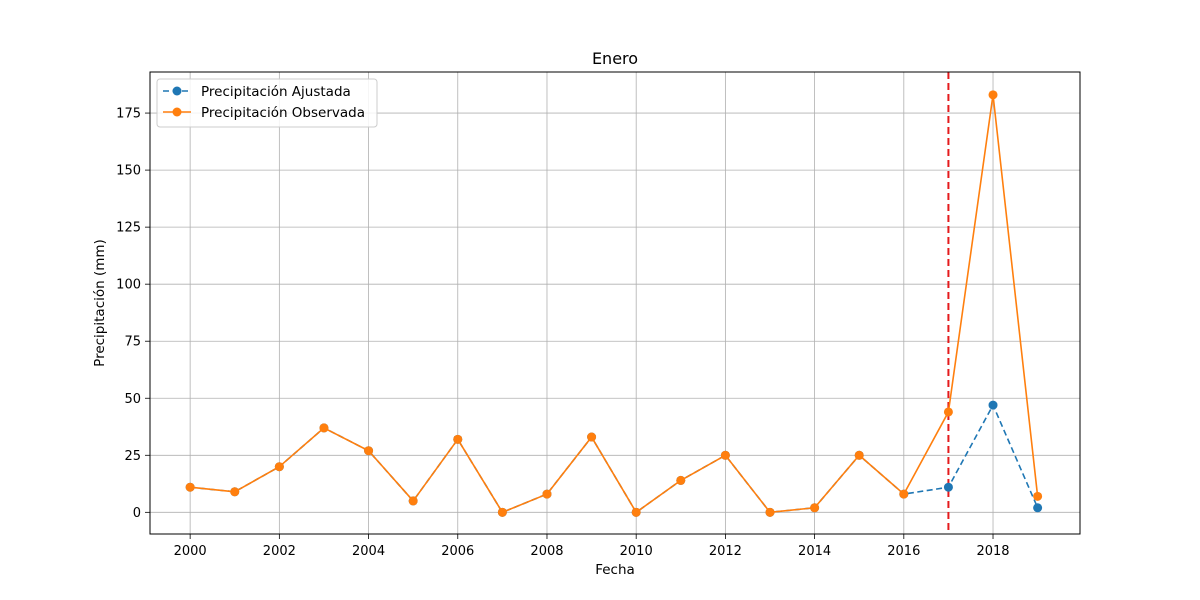  I want to click on y-axis-label: Precipitación (mm), so click(100, 303).